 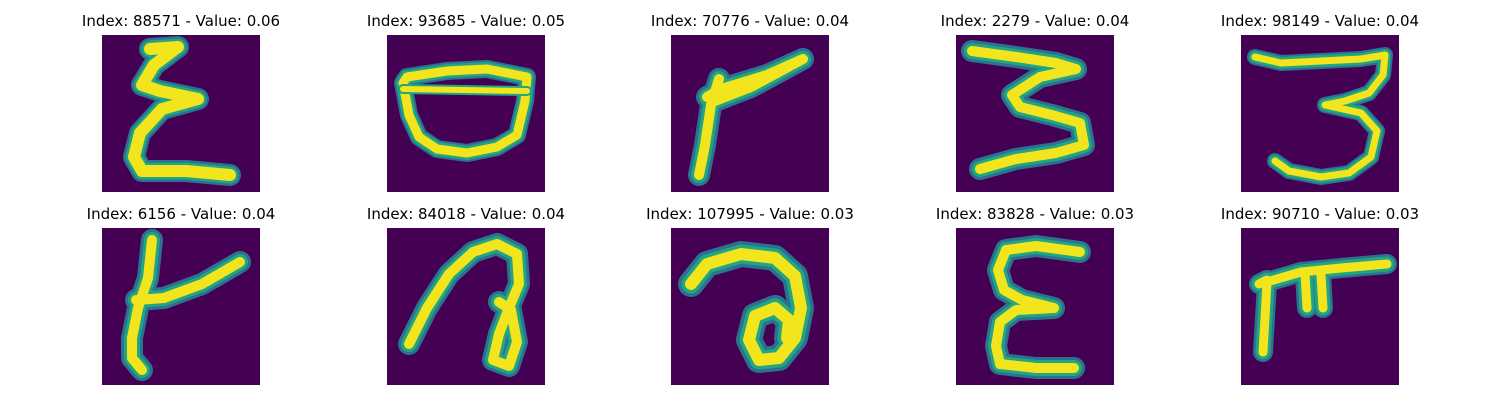 What do you see at coordinates (1320, 214) in the screenshot?
I see `panel-title: Index: 90710 - Value: 0.03` at bounding box center [1320, 214].